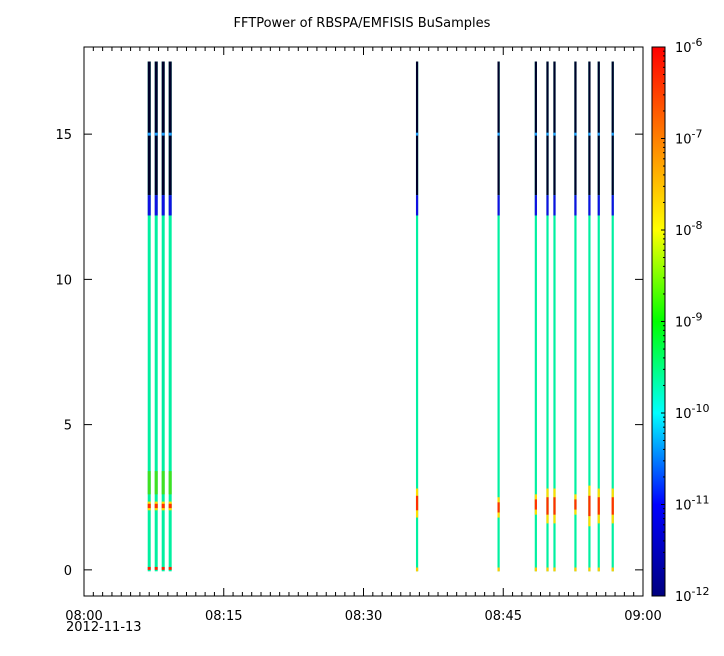 The height and width of the screenshot is (656, 724). What do you see at coordinates (689, 229) in the screenshot?
I see `colorbar-tick-label: 10⁻⁸` at bounding box center [689, 229].